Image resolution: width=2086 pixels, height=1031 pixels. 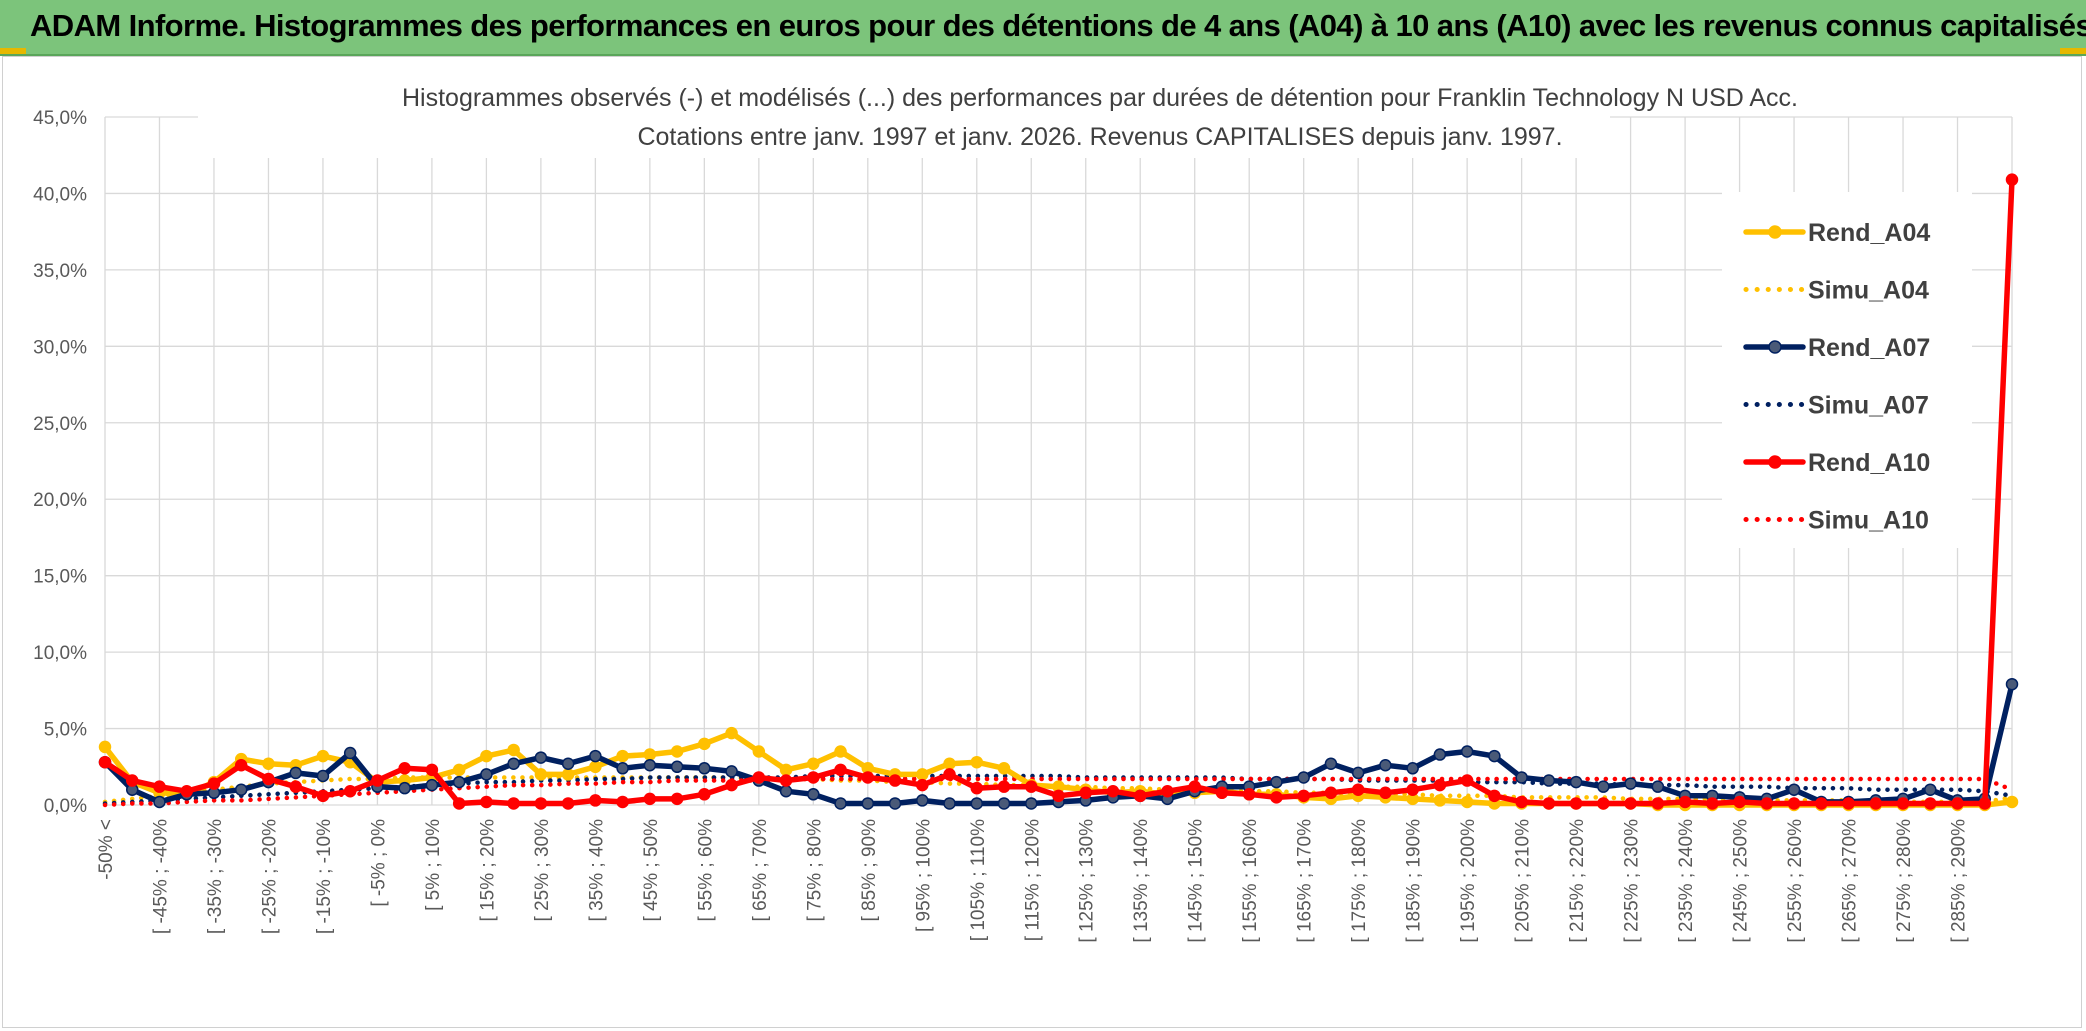 I want to click on chart-title-background, so click(x=904, y=118).